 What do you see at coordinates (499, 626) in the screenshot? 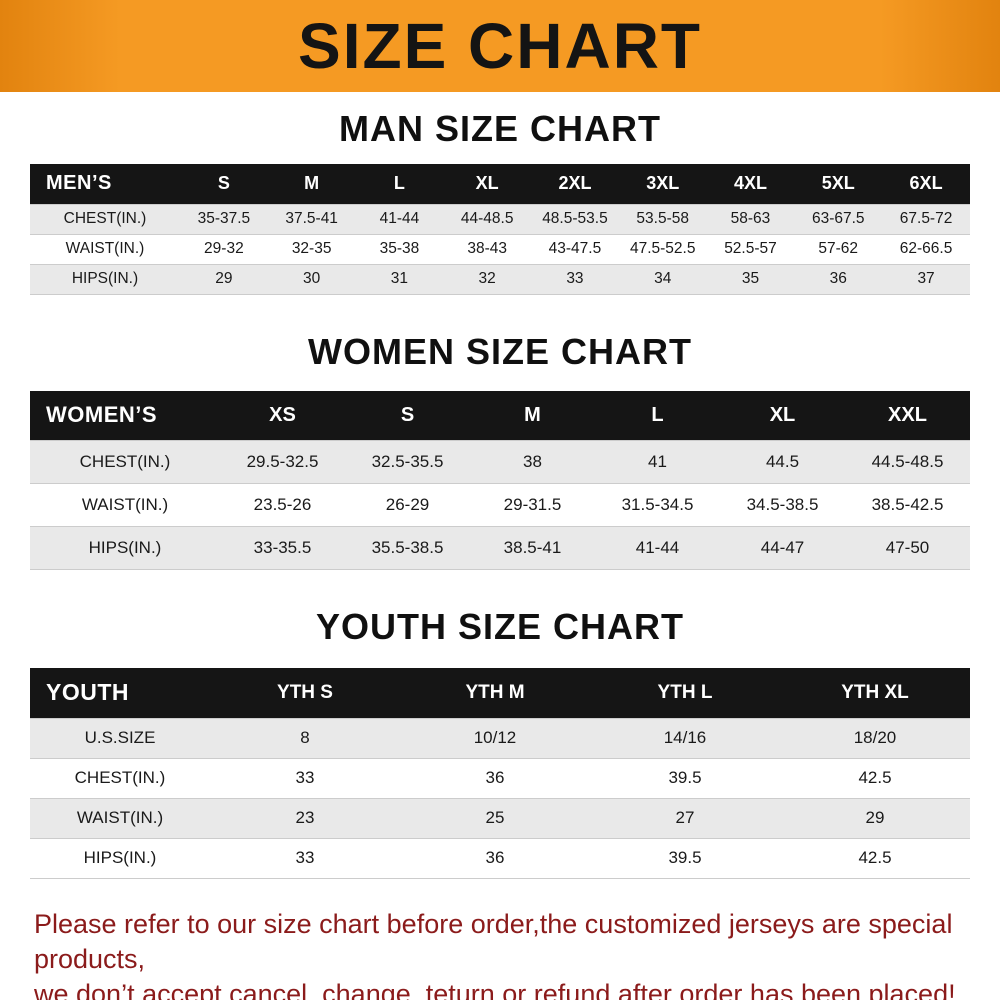
I see `youth-section-heading: YOUTH SIZE CHART` at bounding box center [499, 626].